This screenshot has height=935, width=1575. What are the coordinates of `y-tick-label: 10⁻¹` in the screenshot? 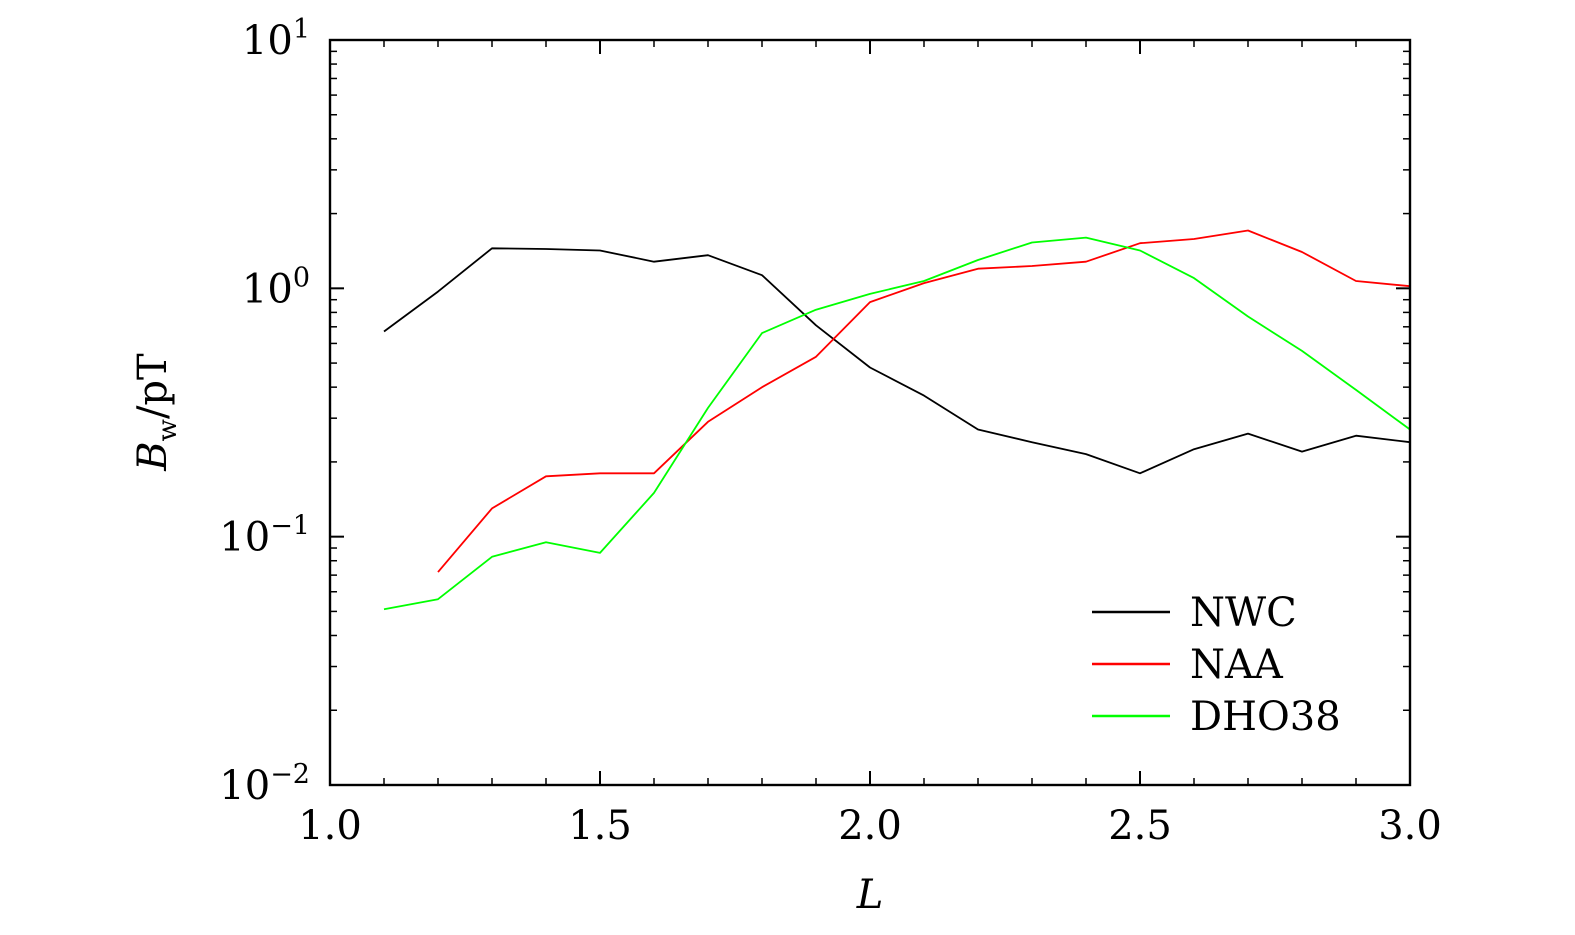 It's located at (264, 536).